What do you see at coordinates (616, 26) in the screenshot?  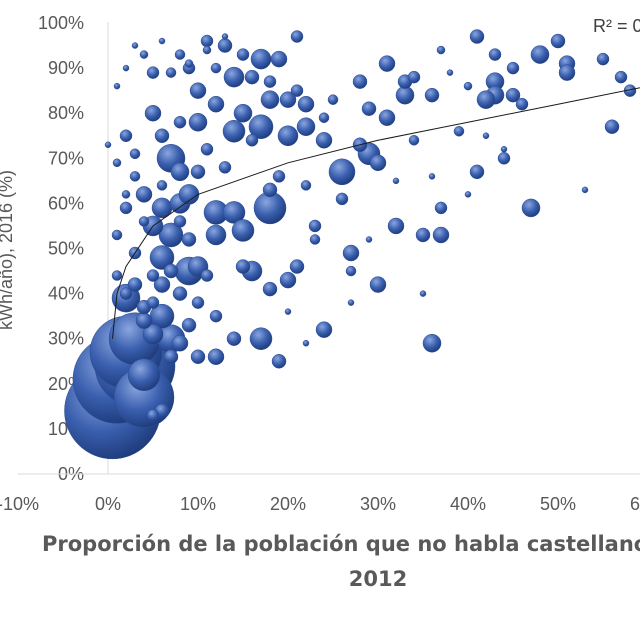 I see `r-squared-annotation: R² = 0` at bounding box center [616, 26].